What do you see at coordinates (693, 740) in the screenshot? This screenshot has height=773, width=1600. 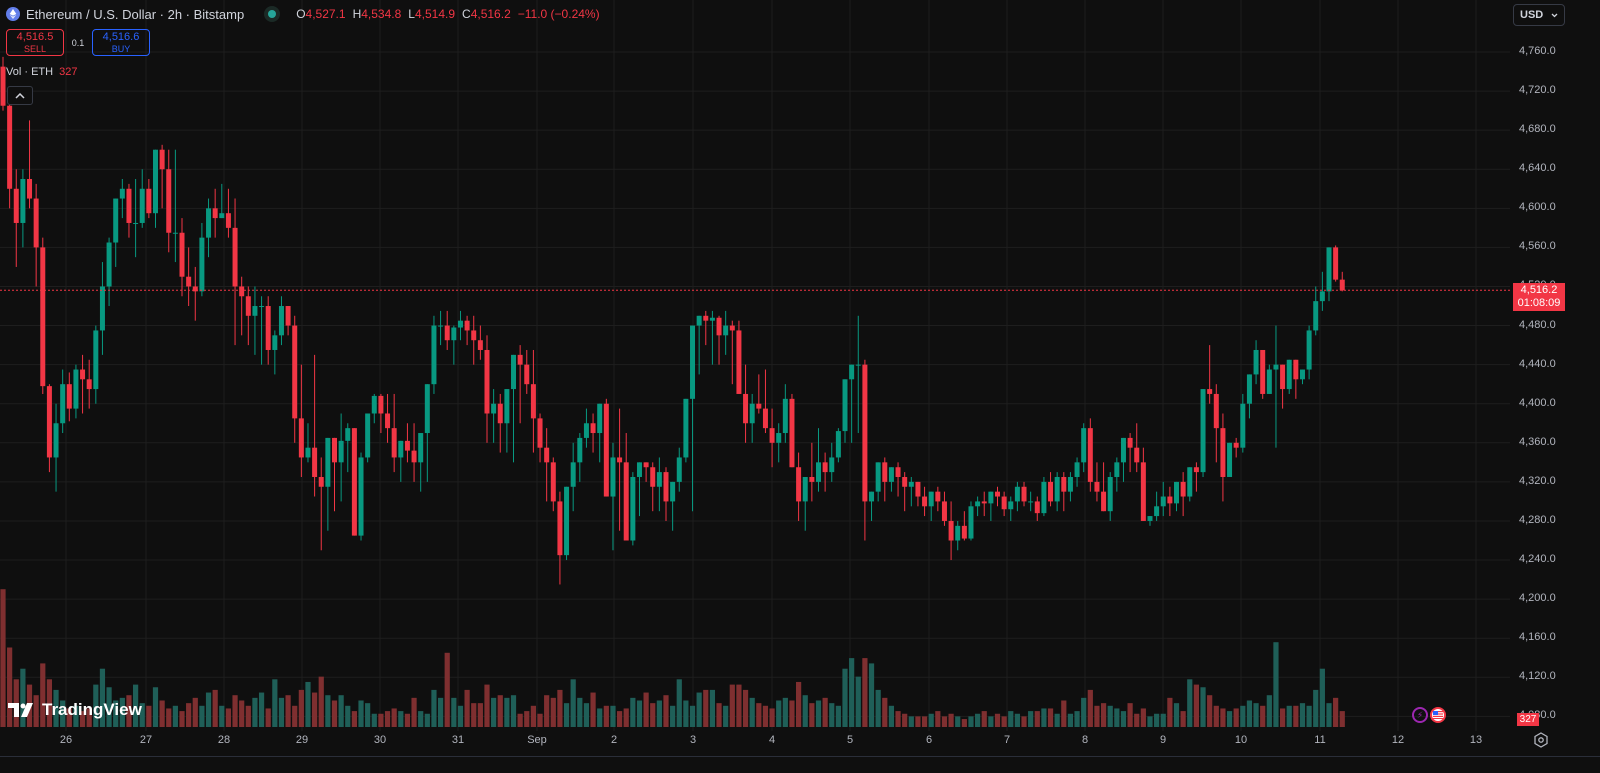 I see `time-tick-label: 3` at bounding box center [693, 740].